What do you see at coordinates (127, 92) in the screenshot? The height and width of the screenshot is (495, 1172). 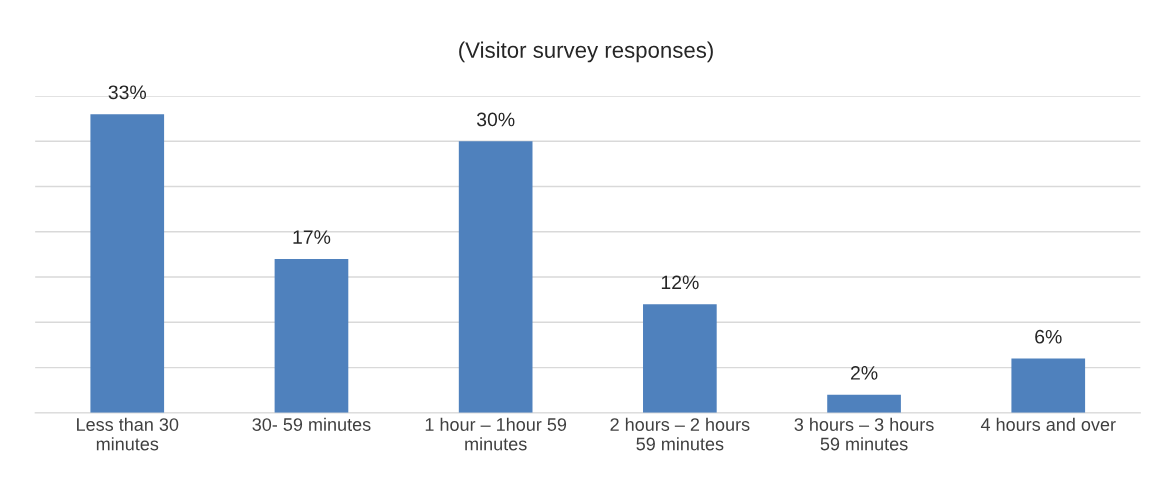 I see `data-label: 33%` at bounding box center [127, 92].